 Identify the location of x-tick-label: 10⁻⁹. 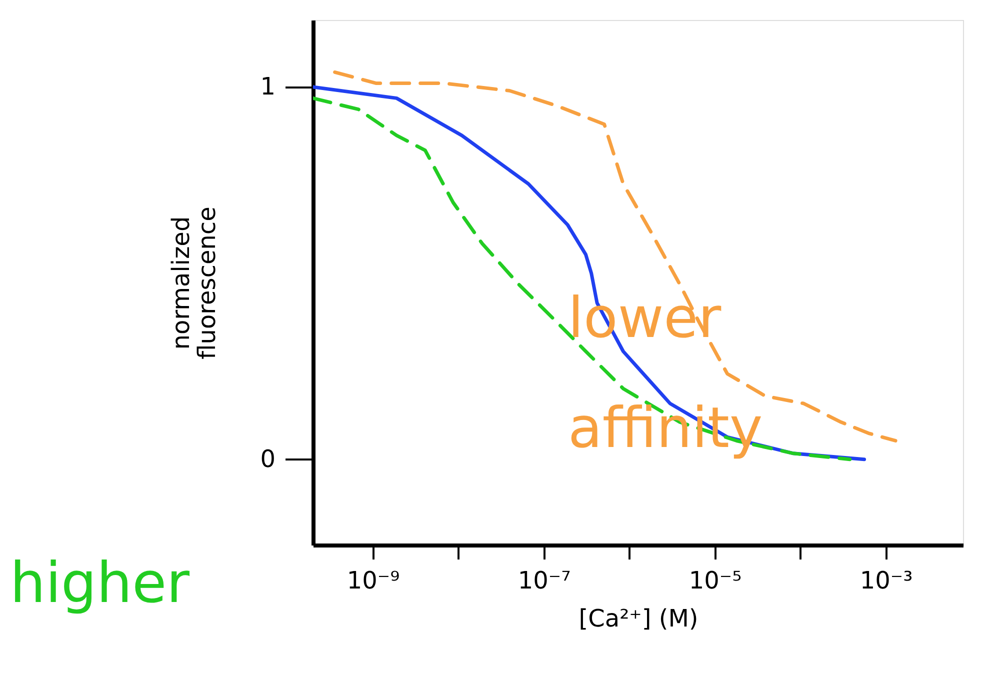
(373, 580).